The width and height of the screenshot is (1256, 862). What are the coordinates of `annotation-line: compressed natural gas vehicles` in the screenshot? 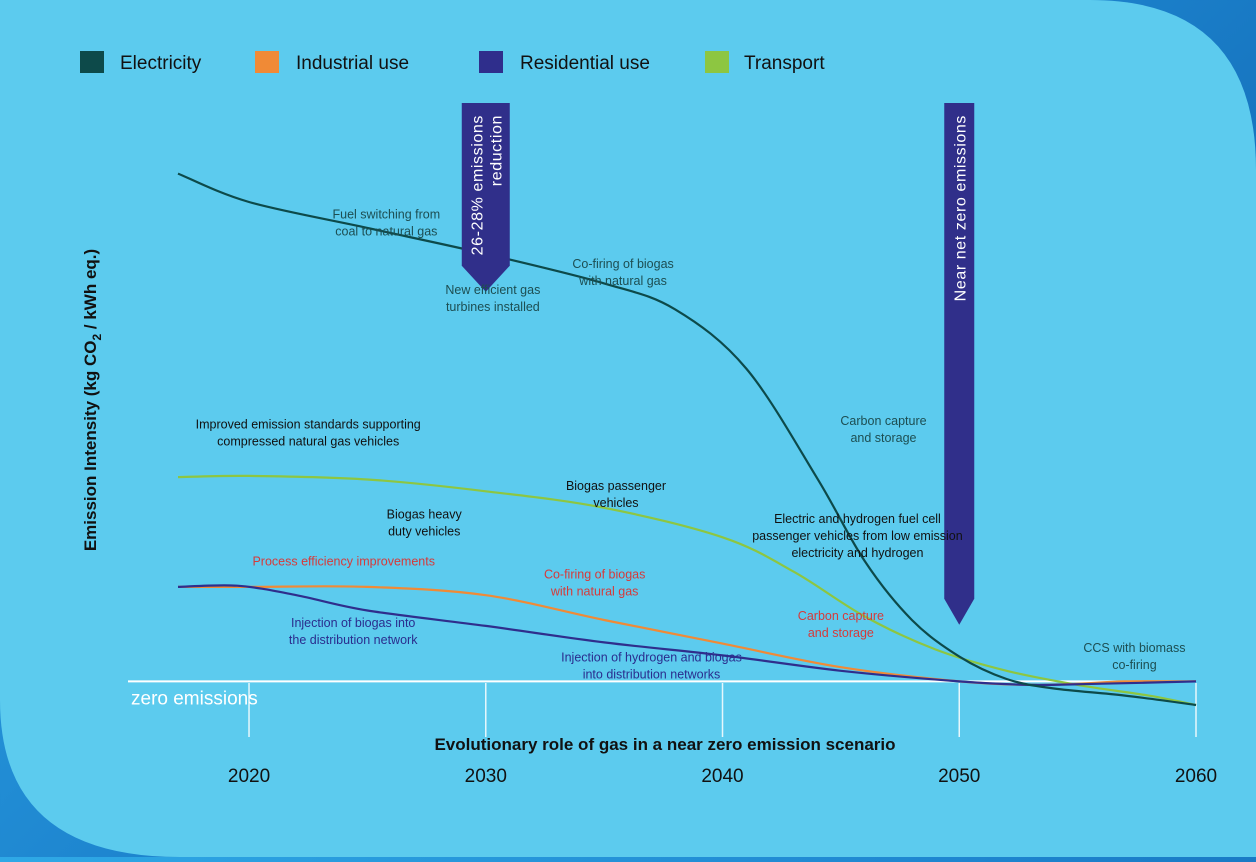 It's located at (308, 442).